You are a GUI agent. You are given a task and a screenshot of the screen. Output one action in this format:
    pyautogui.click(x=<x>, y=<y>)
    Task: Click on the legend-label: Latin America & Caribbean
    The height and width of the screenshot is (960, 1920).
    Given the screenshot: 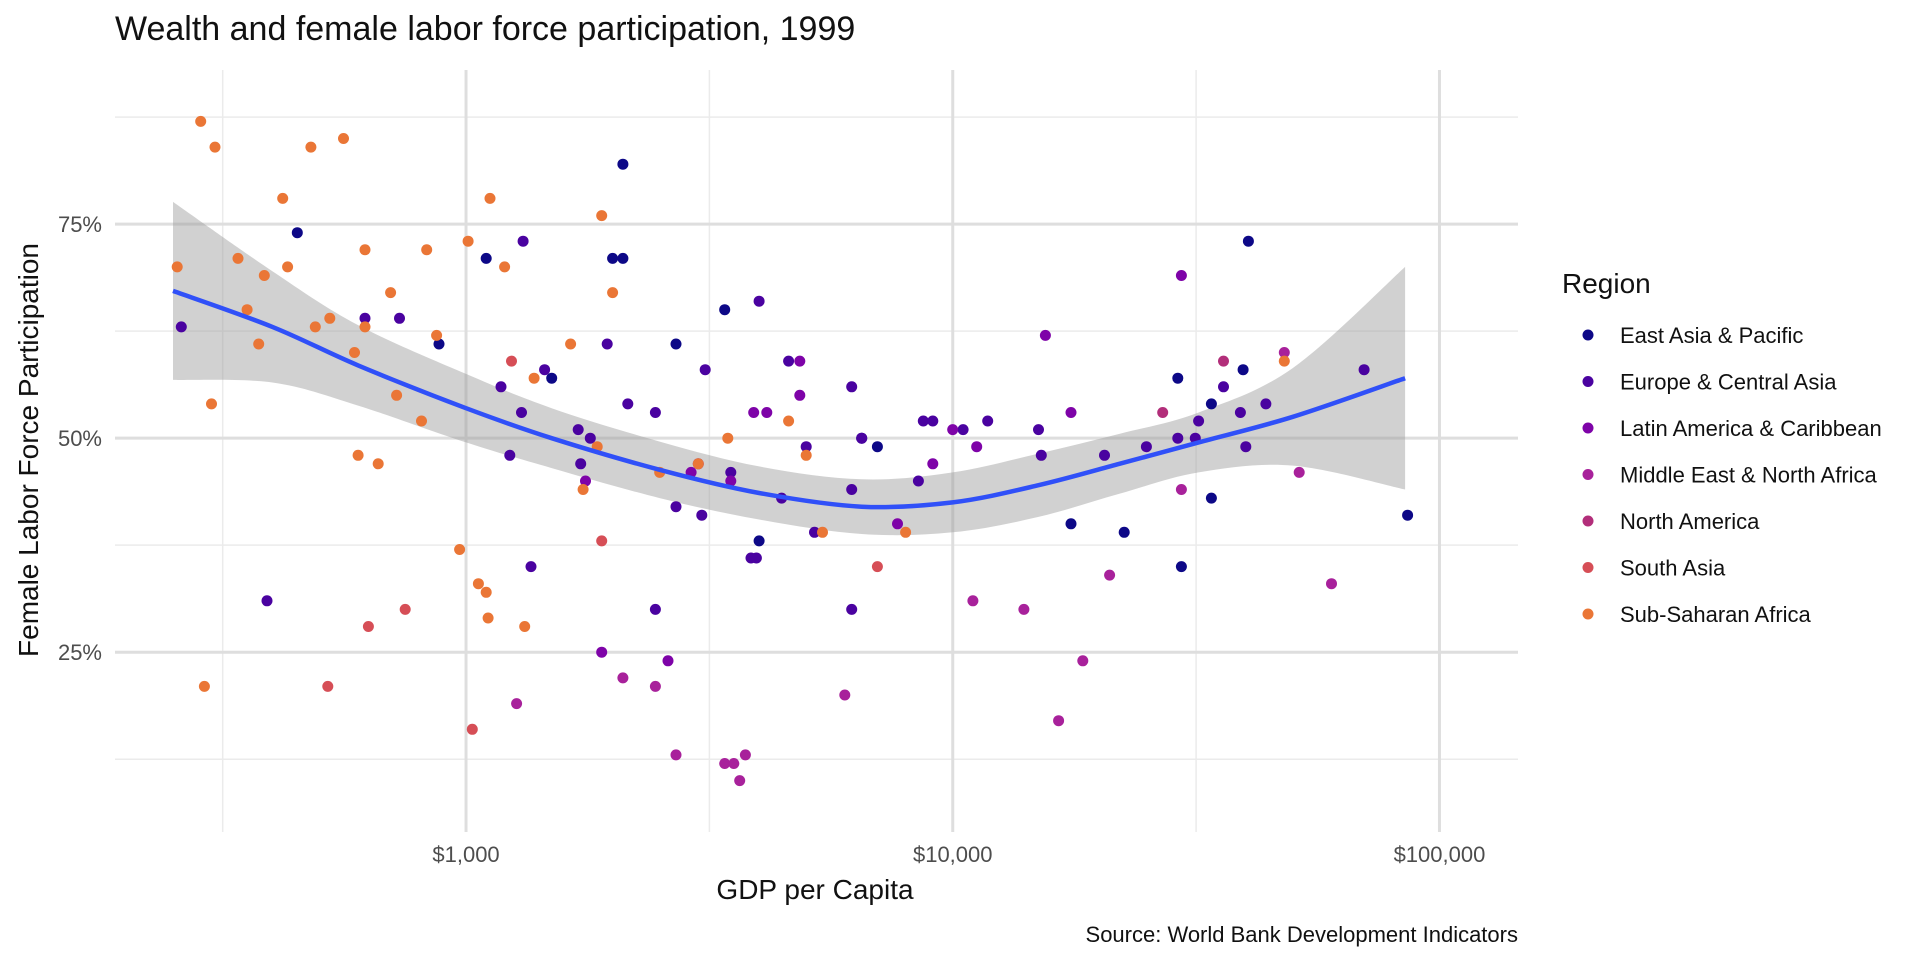 What is the action you would take?
    pyautogui.click(x=1751, y=428)
    